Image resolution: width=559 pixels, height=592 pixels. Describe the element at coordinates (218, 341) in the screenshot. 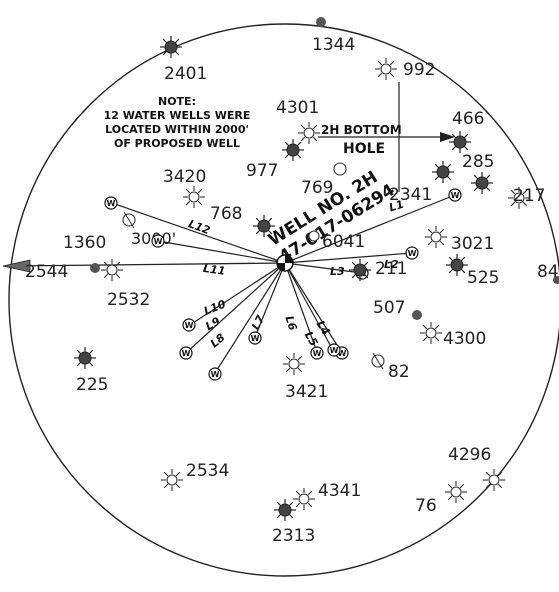

I see `line-label-l8: L8` at that location.